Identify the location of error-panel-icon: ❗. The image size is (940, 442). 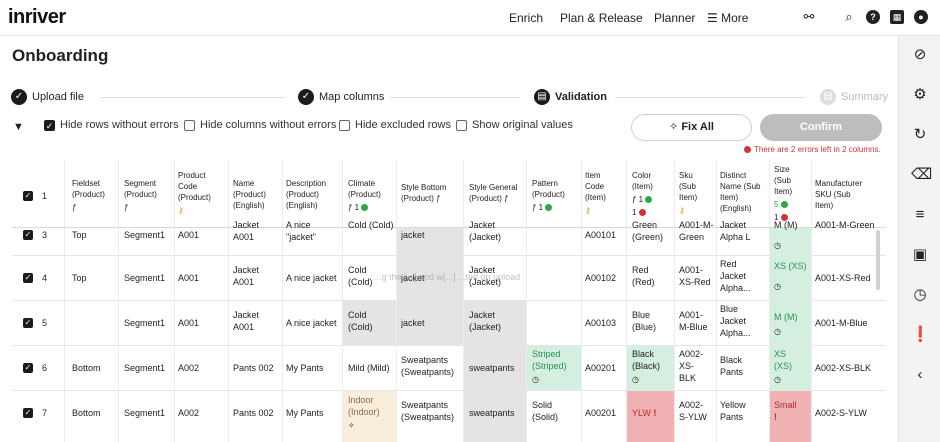
(920, 334).